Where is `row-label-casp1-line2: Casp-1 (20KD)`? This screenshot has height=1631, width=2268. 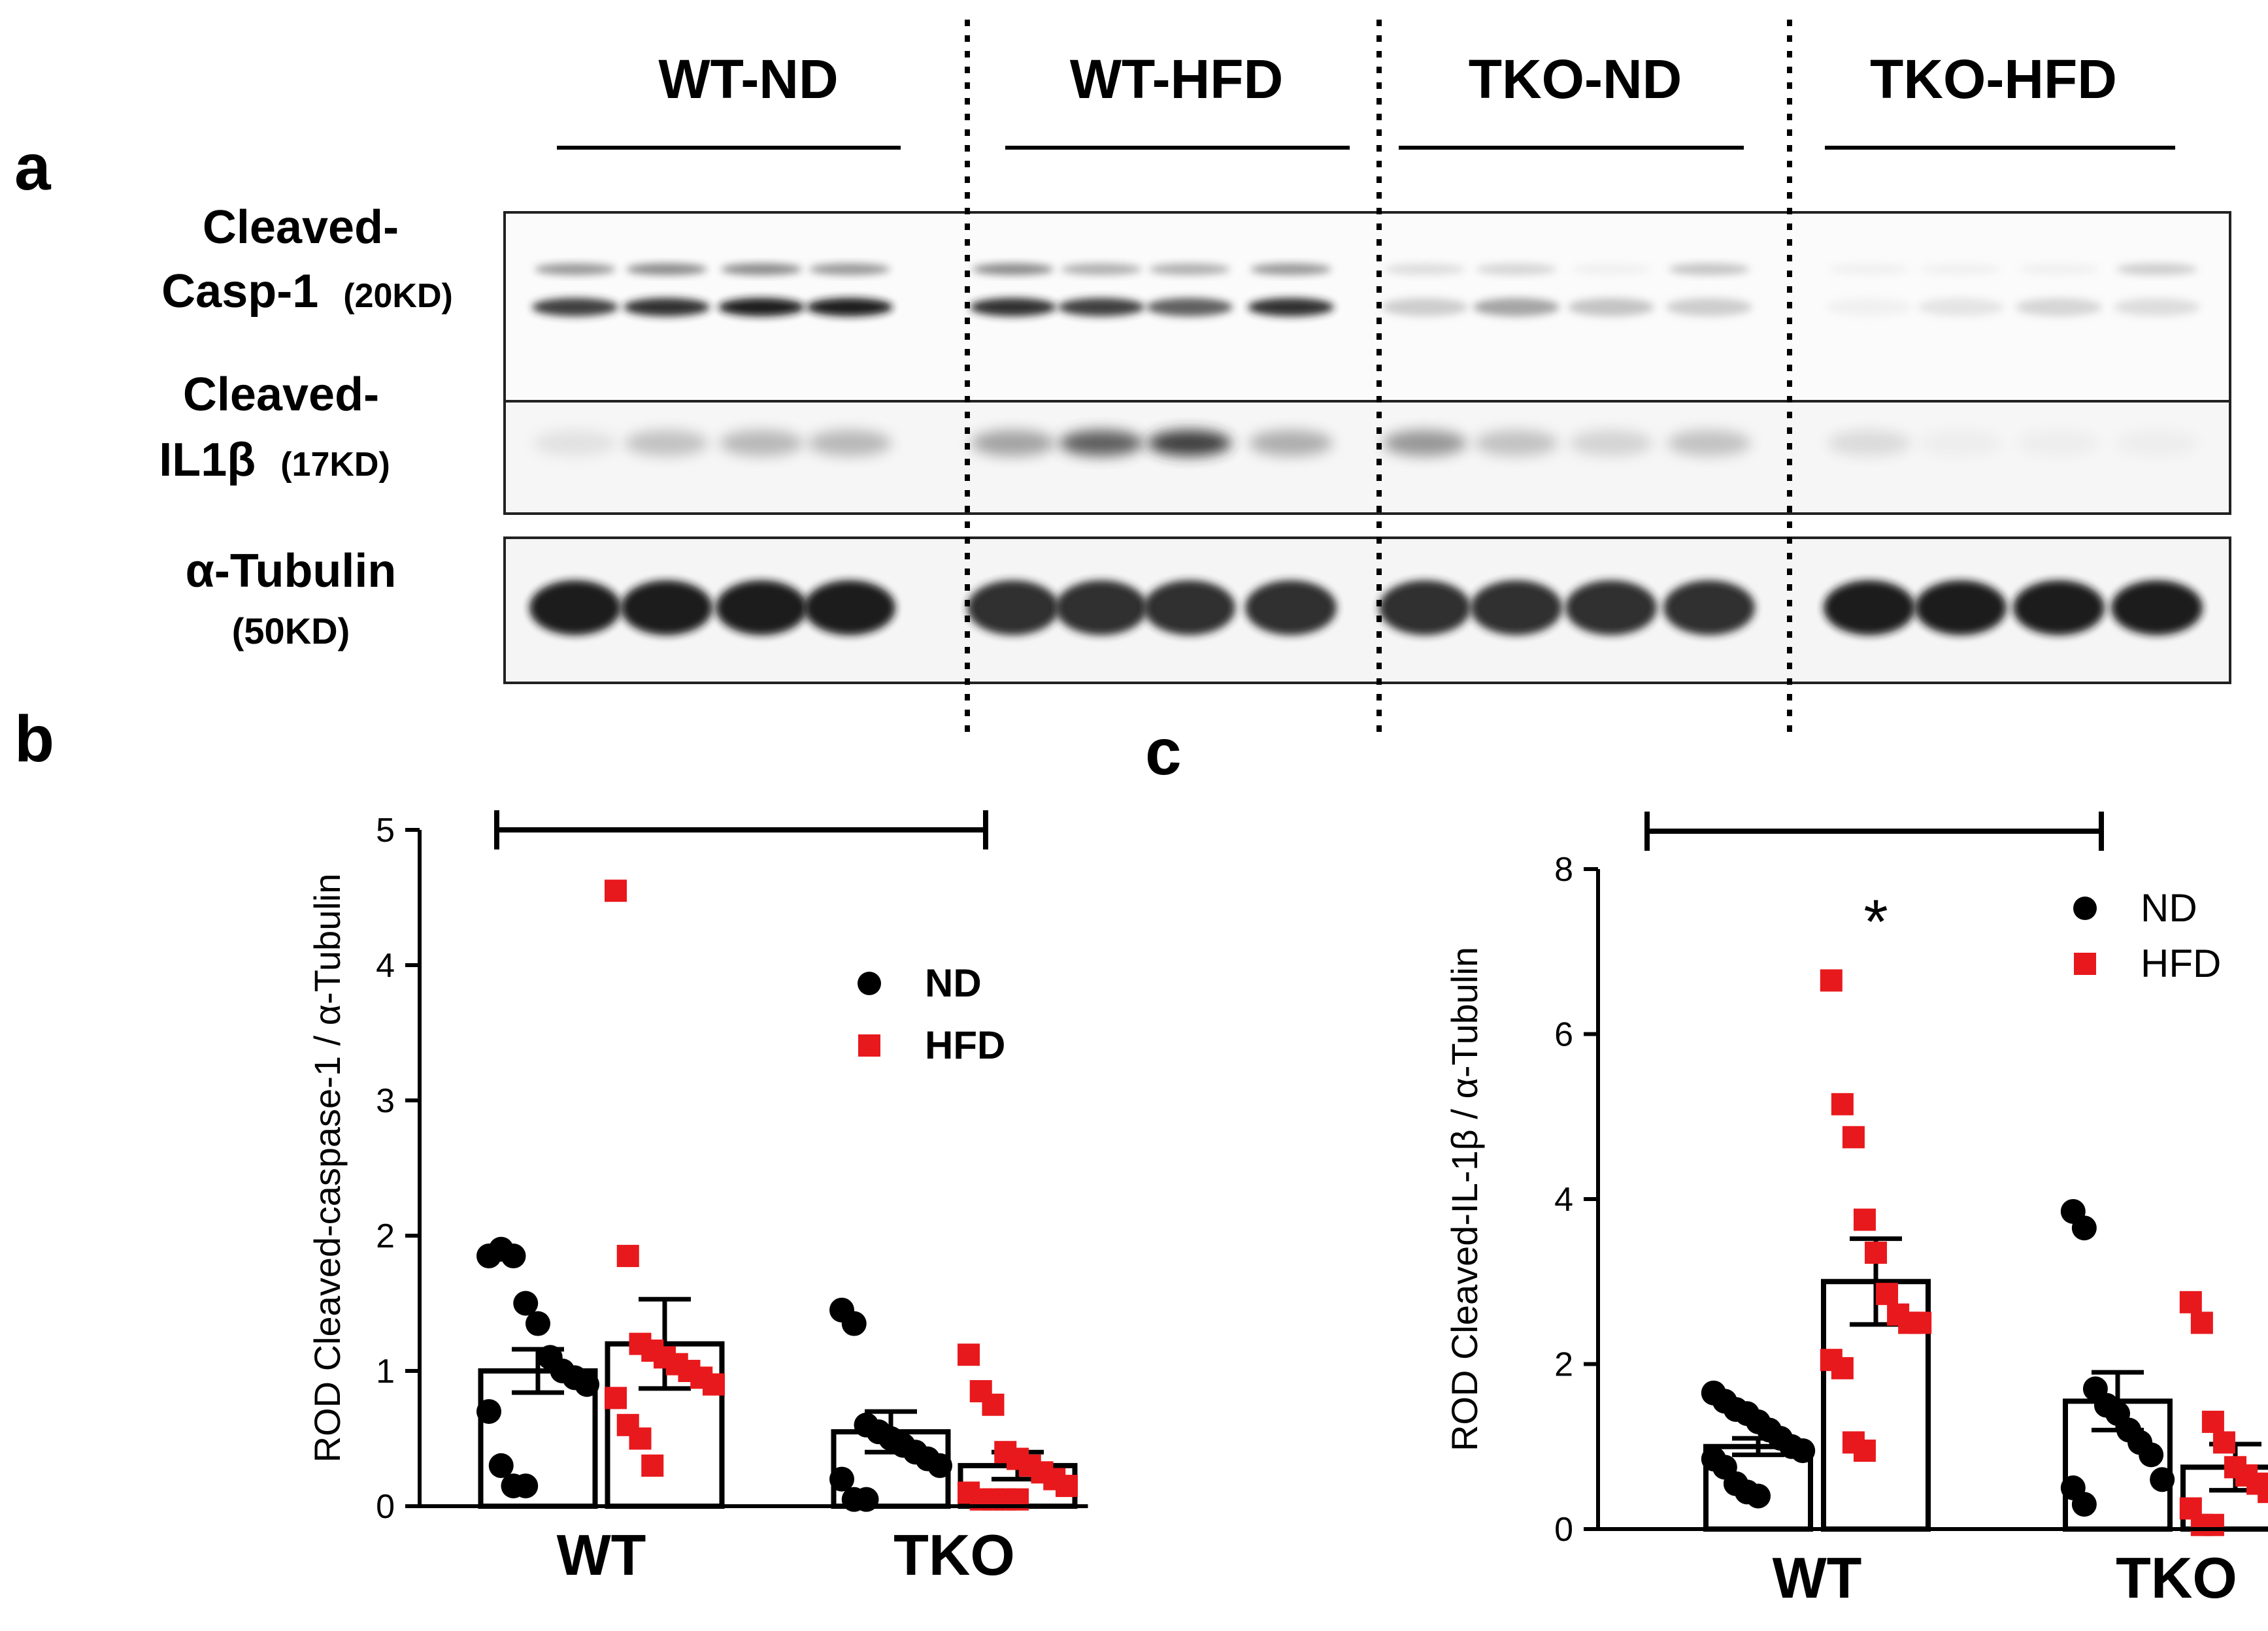
row-label-casp1-line2: Casp-1 (20KD) is located at coordinates (307, 291).